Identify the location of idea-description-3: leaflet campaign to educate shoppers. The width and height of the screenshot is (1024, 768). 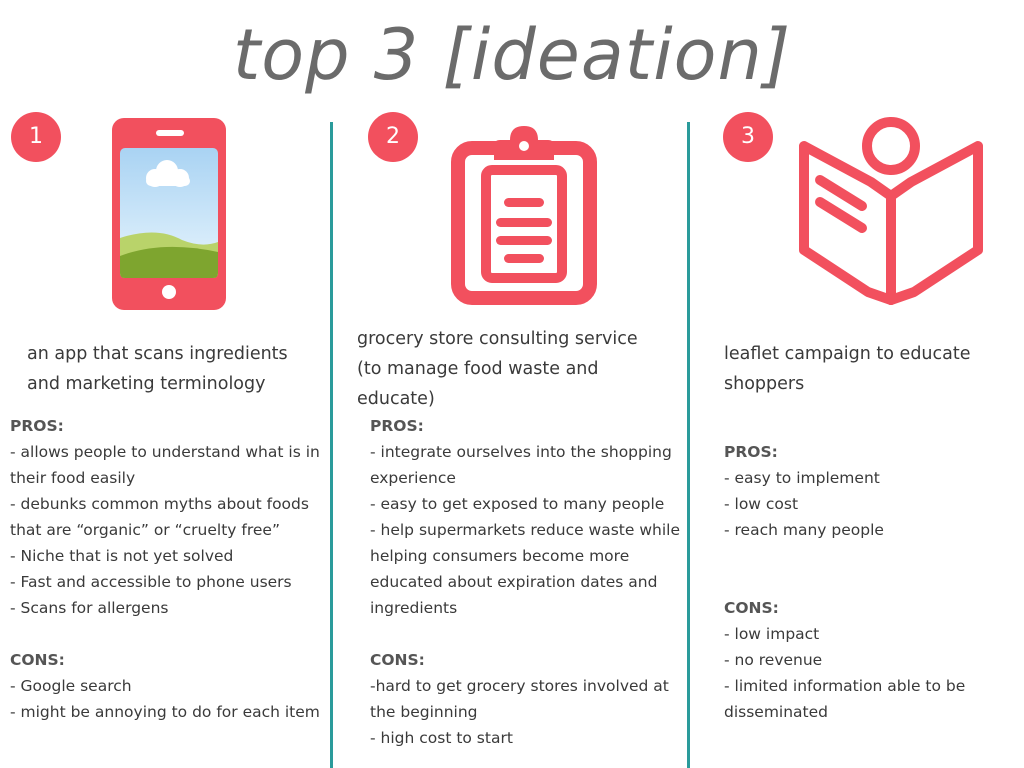
(869, 369).